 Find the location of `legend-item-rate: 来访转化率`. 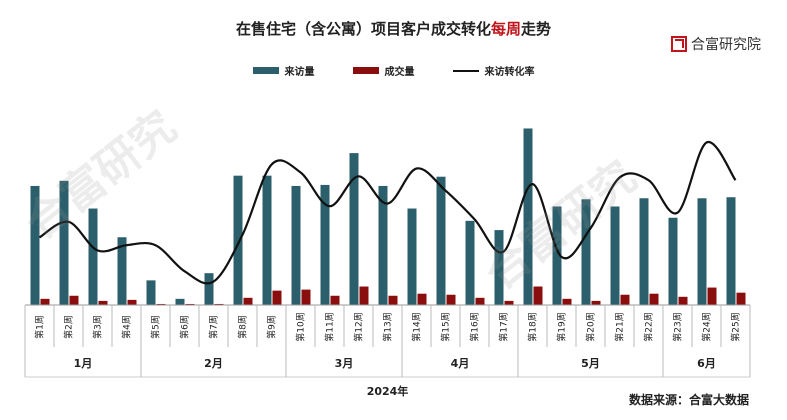

legend-item-rate: 来访转化率 is located at coordinates (493, 70).